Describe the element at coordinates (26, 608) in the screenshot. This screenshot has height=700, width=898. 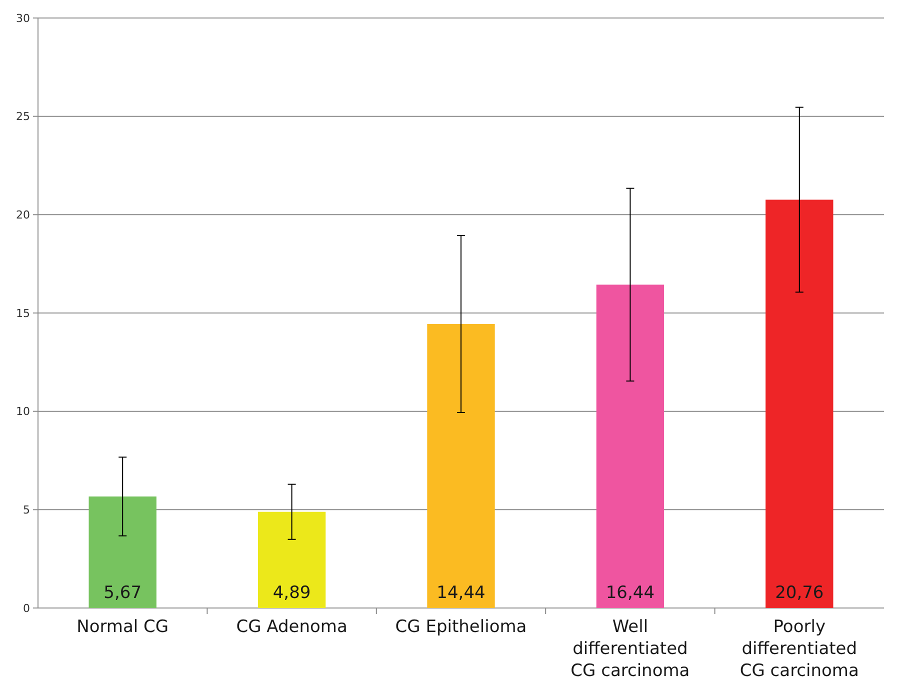
I see `y-tick-label: 0` at that location.